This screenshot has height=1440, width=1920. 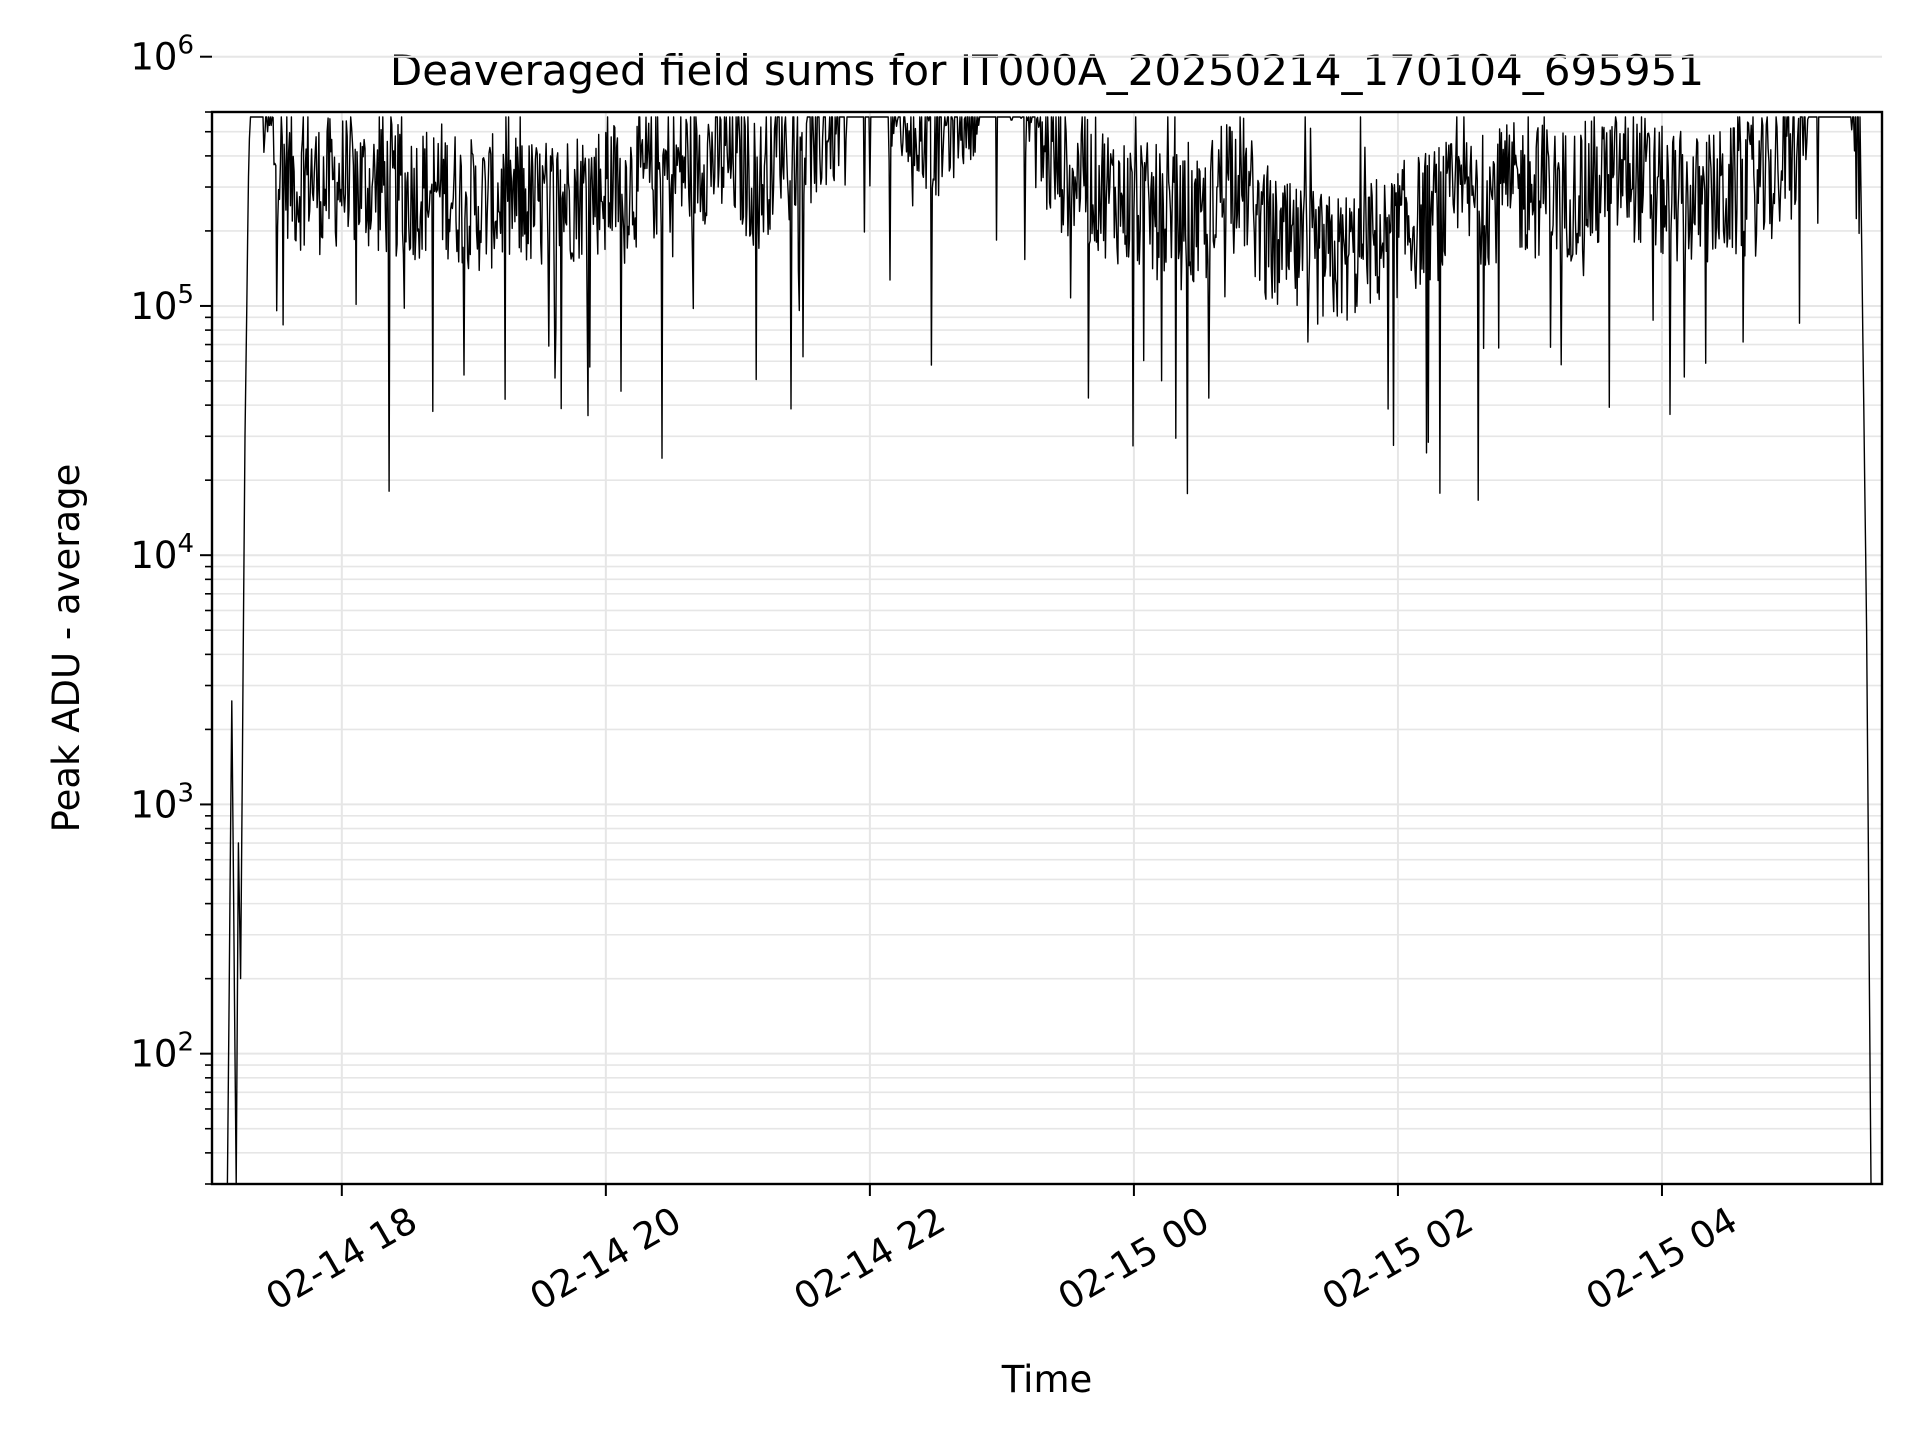 What do you see at coordinates (162, 55) in the screenshot?
I see `y-tick-label: 106` at bounding box center [162, 55].